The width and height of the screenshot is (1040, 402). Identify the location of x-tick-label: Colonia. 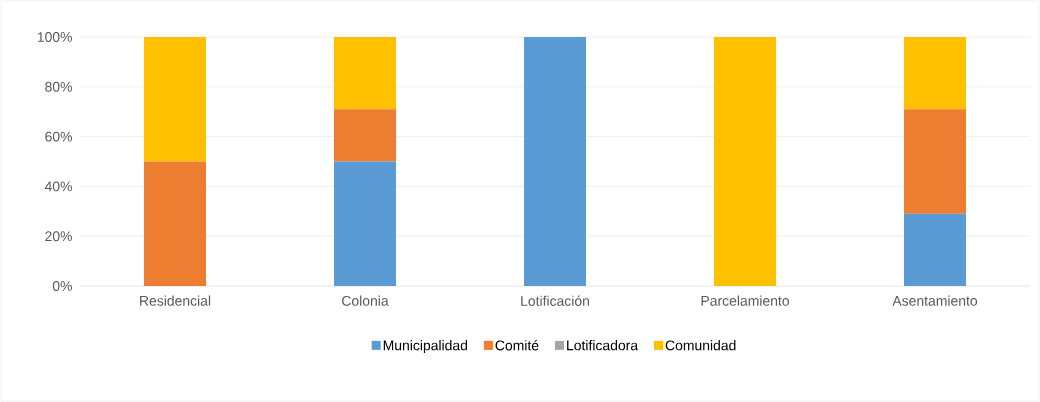
(365, 300).